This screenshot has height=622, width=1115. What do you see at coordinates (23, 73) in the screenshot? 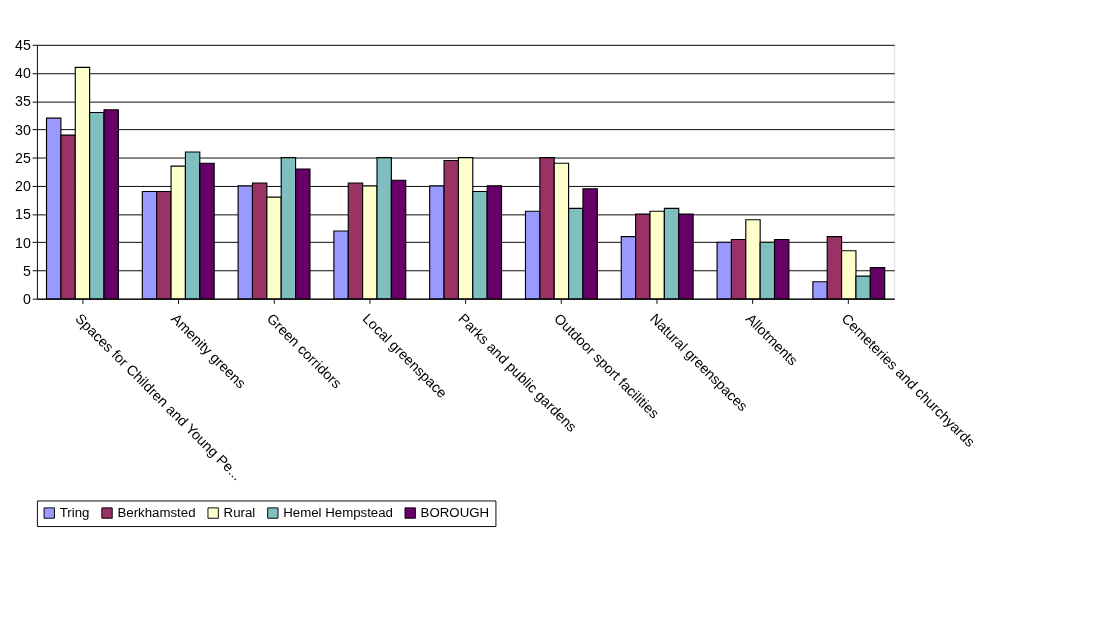
I see `y-tick-label: 40` at bounding box center [23, 73].